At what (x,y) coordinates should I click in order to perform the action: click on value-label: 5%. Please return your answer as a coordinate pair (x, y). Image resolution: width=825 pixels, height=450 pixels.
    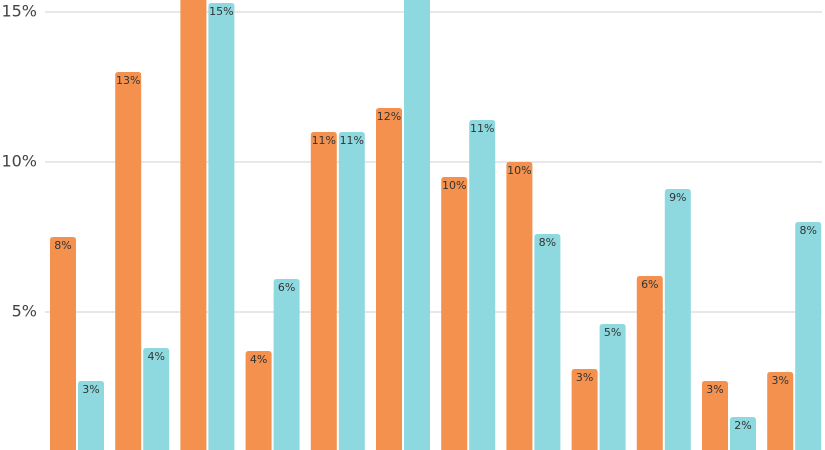
    Looking at the image, I should click on (612, 332).